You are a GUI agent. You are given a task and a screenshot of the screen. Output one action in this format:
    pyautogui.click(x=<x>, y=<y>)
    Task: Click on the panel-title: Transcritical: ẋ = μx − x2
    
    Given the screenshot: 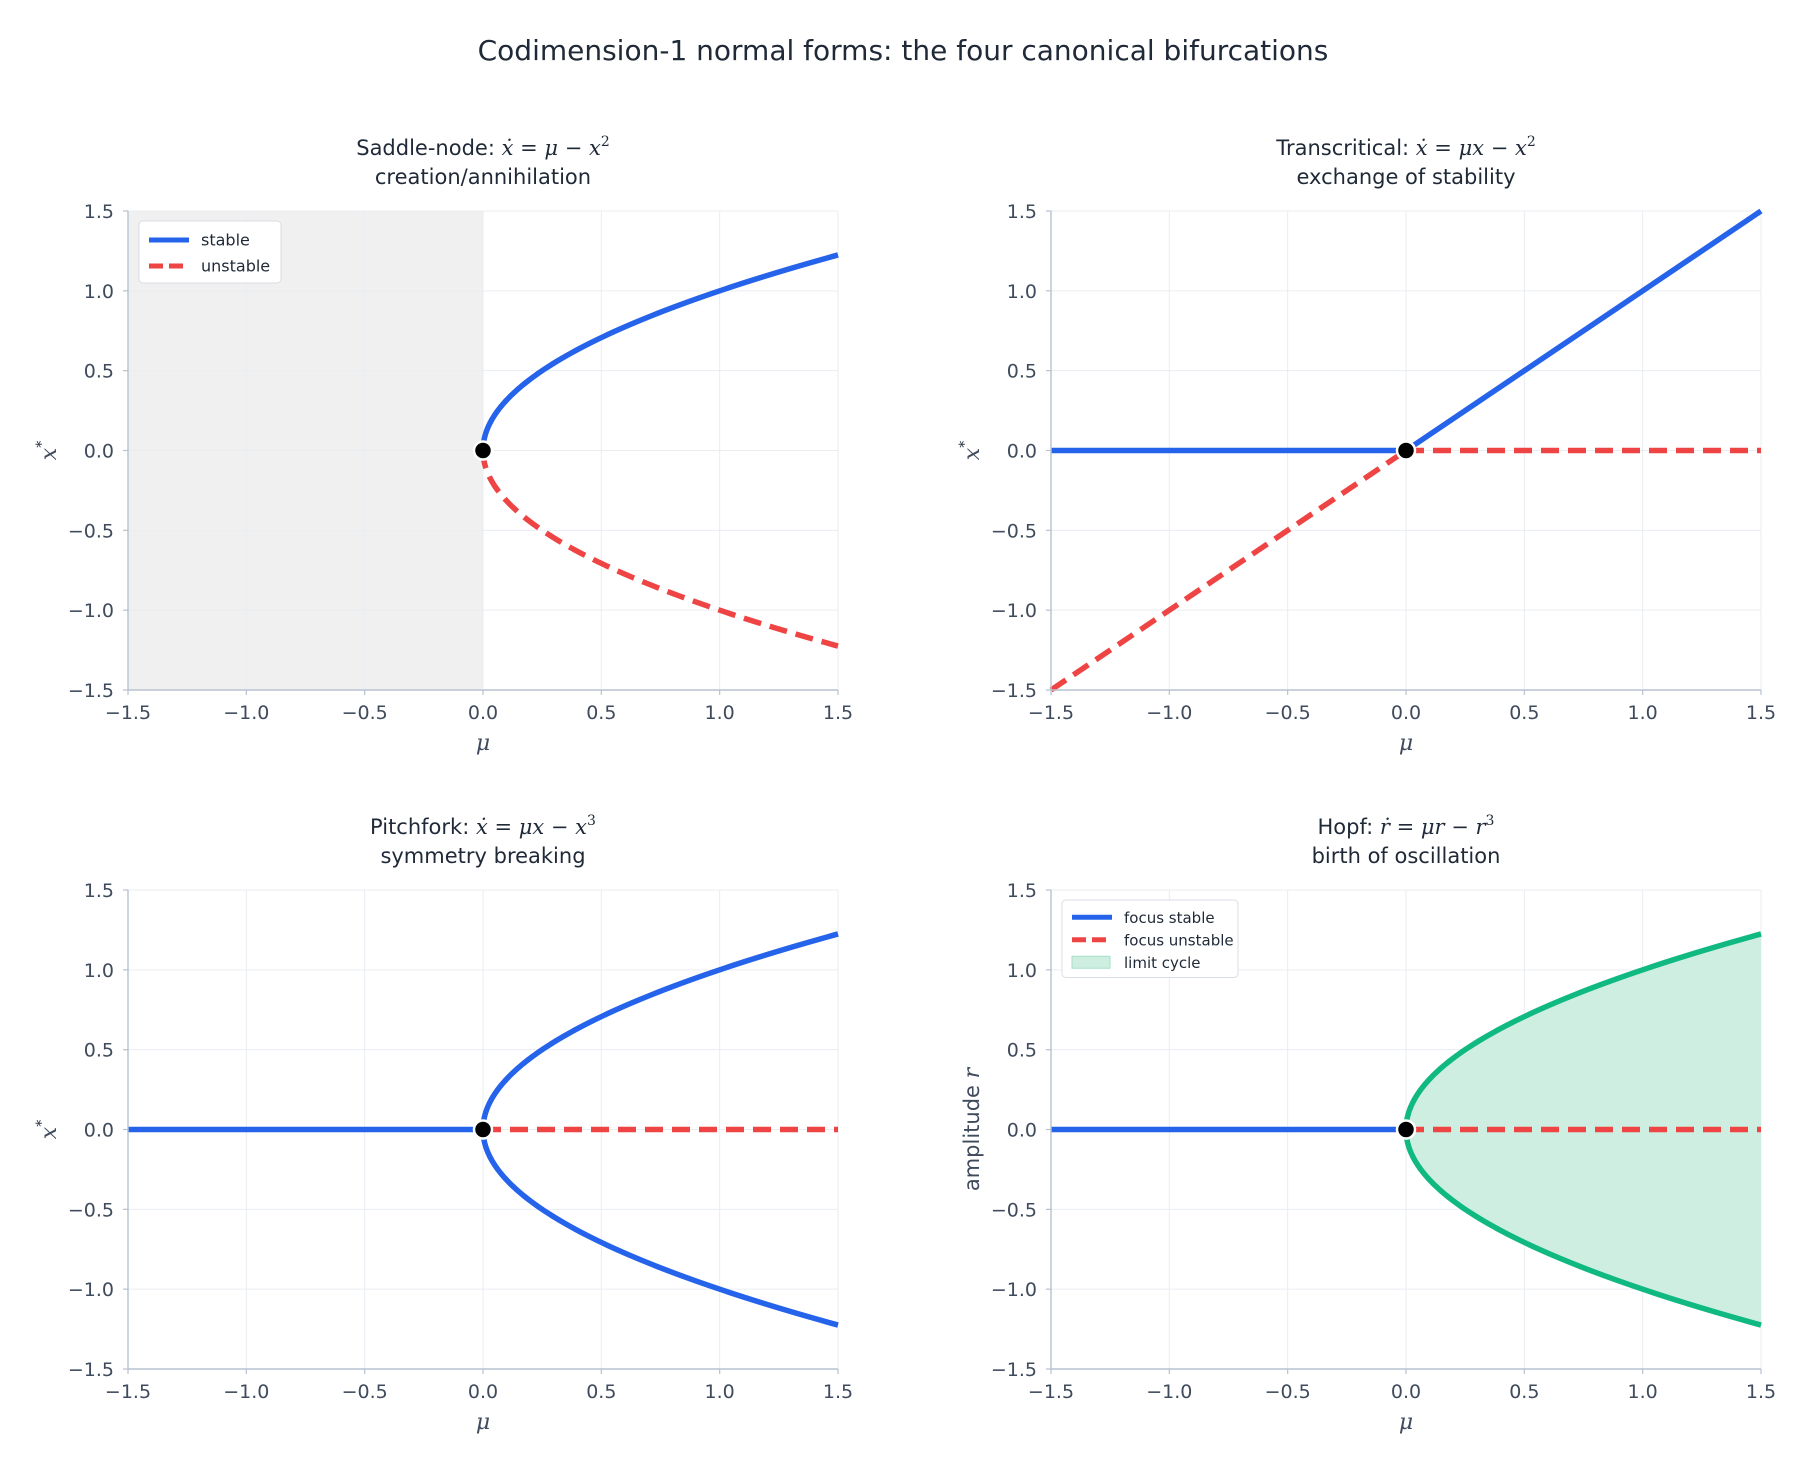 What is the action you would take?
    pyautogui.click(x=1405, y=147)
    